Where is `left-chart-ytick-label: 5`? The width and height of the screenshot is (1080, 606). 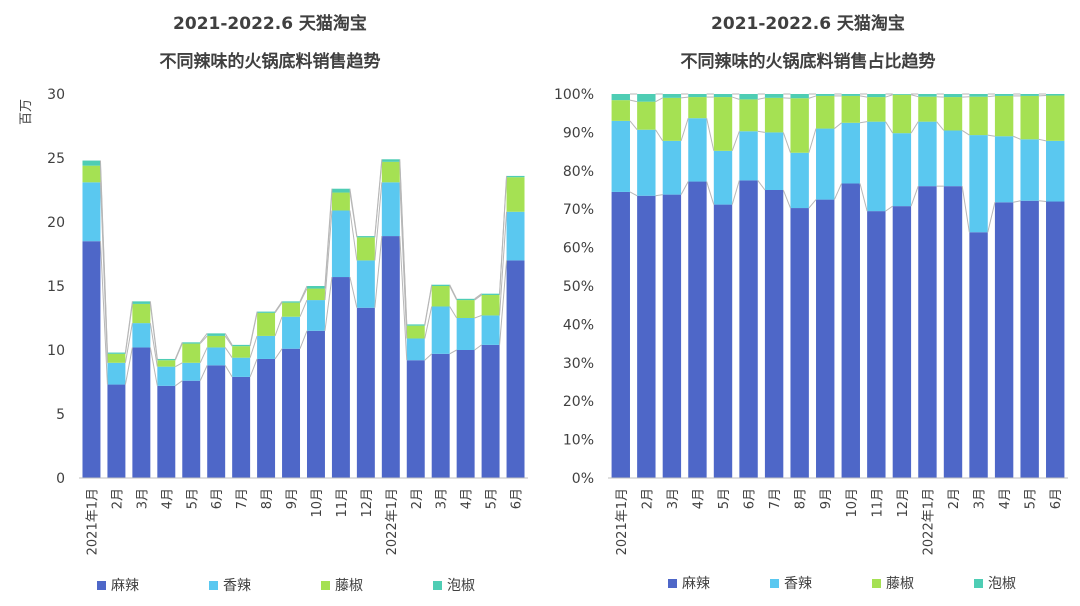 left-chart-ytick-label: 5 is located at coordinates (60, 415).